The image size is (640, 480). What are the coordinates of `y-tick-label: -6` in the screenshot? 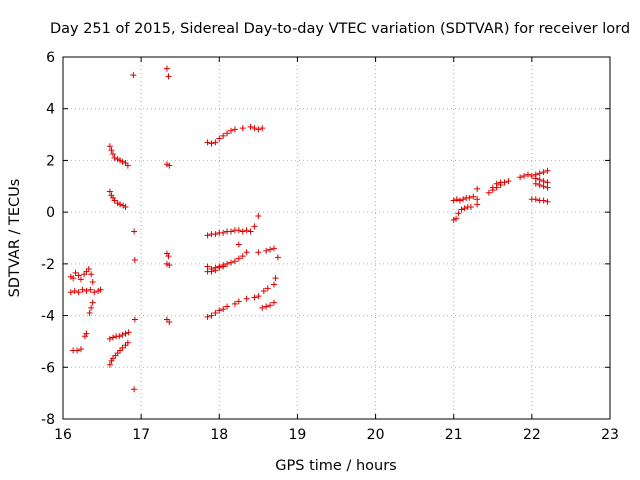 It's located at (48, 368).